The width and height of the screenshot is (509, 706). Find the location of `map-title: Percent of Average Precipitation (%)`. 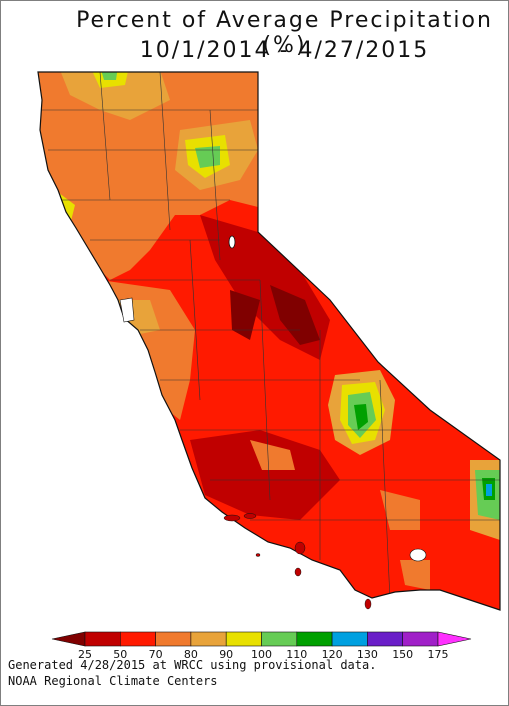

map-title: Percent of Average Precipitation (%) is located at coordinates (284, 33).